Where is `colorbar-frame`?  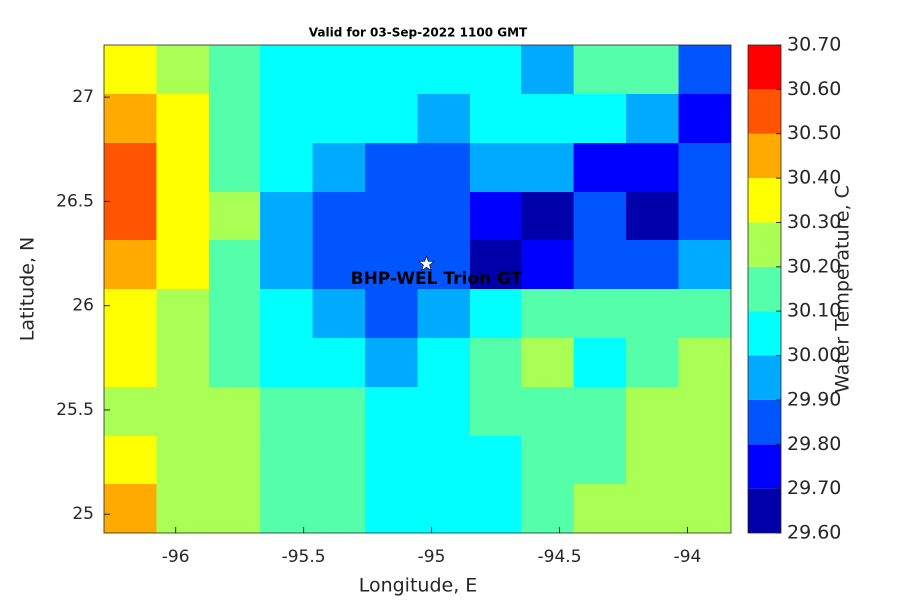 colorbar-frame is located at coordinates (764, 289).